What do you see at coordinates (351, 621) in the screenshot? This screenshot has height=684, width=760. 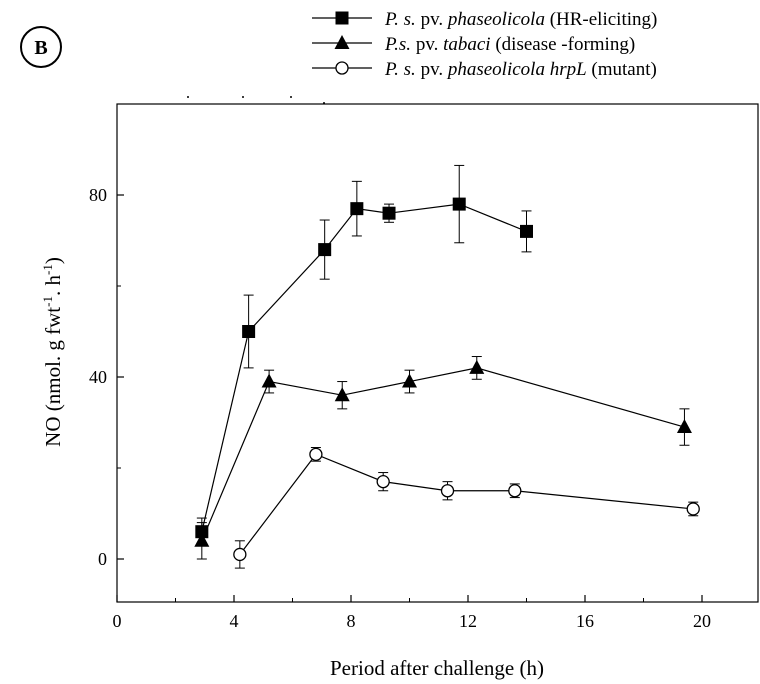 I see `x-tick-label-8: 8` at bounding box center [351, 621].